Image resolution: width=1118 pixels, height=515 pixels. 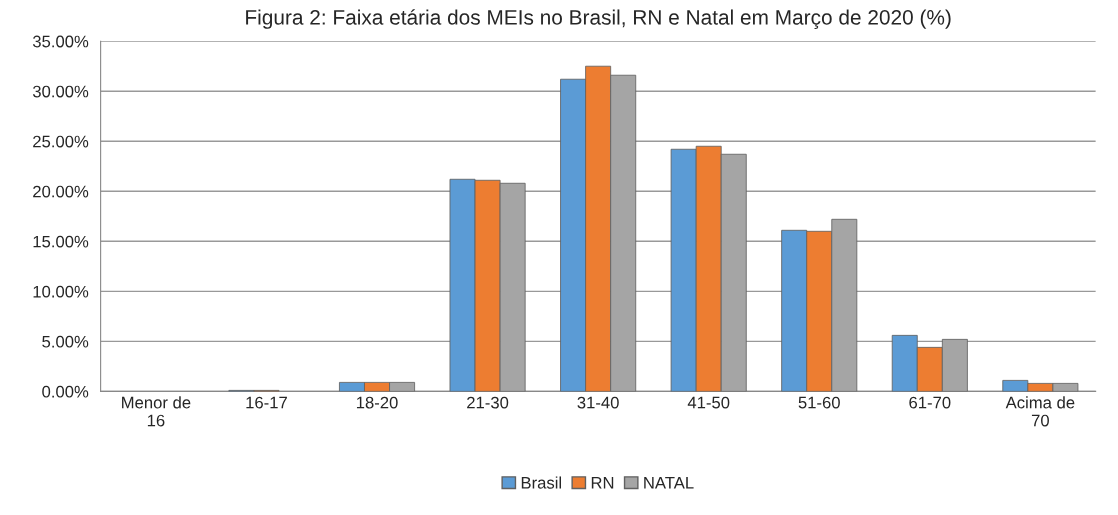 What do you see at coordinates (60, 41) in the screenshot?
I see `y-tick-label: 35.00%` at bounding box center [60, 41].